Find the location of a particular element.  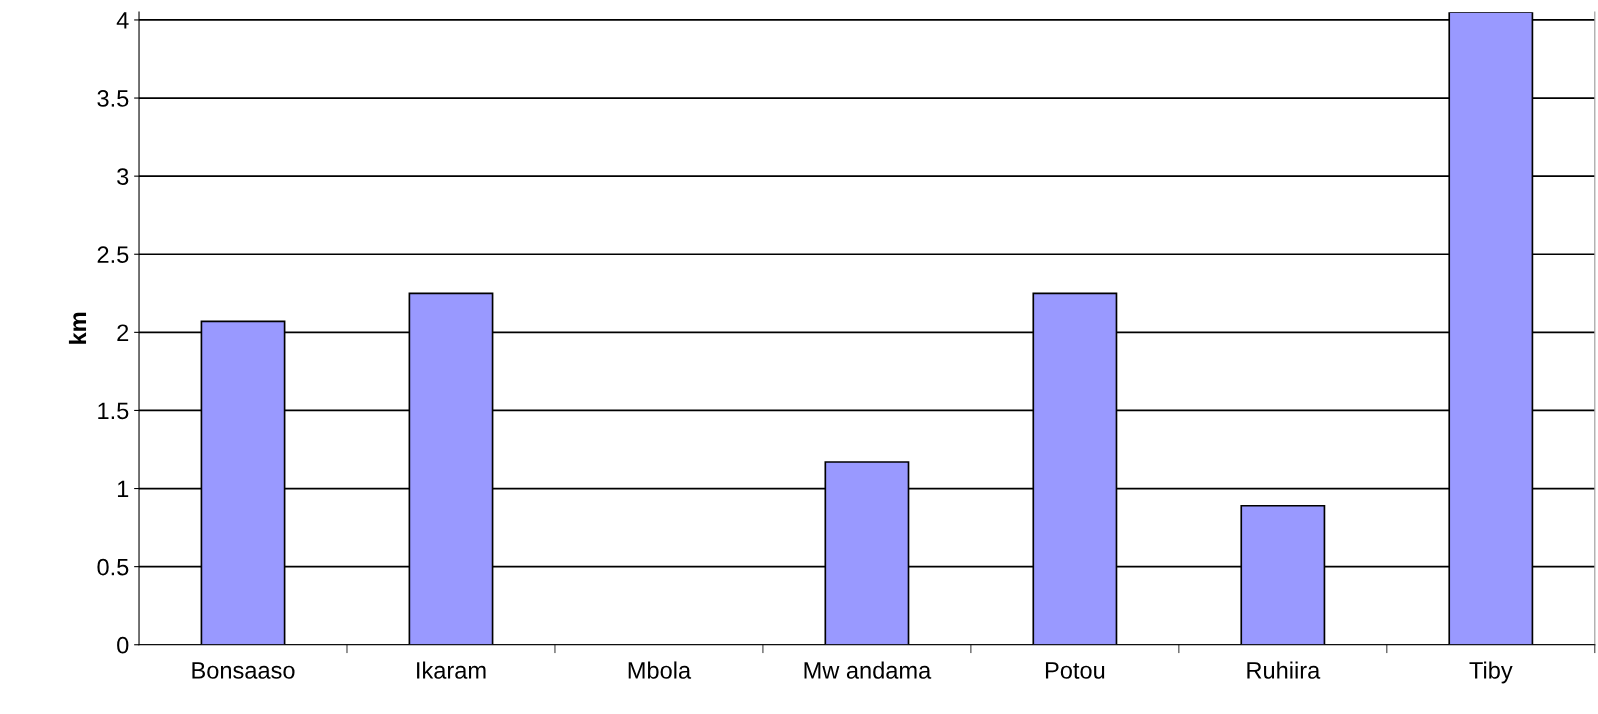

y-tick-label: 1.5 is located at coordinates (113, 411).